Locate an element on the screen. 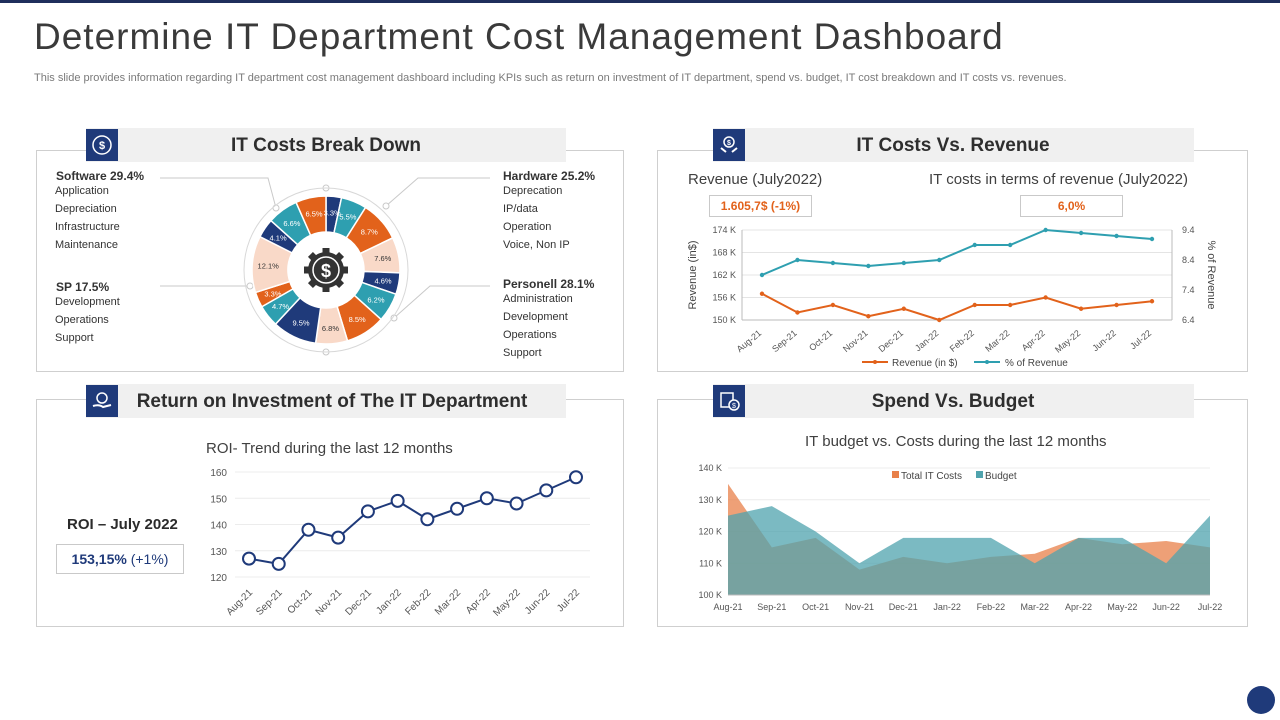  donut-slice-label: 6.2% is located at coordinates (375, 299).